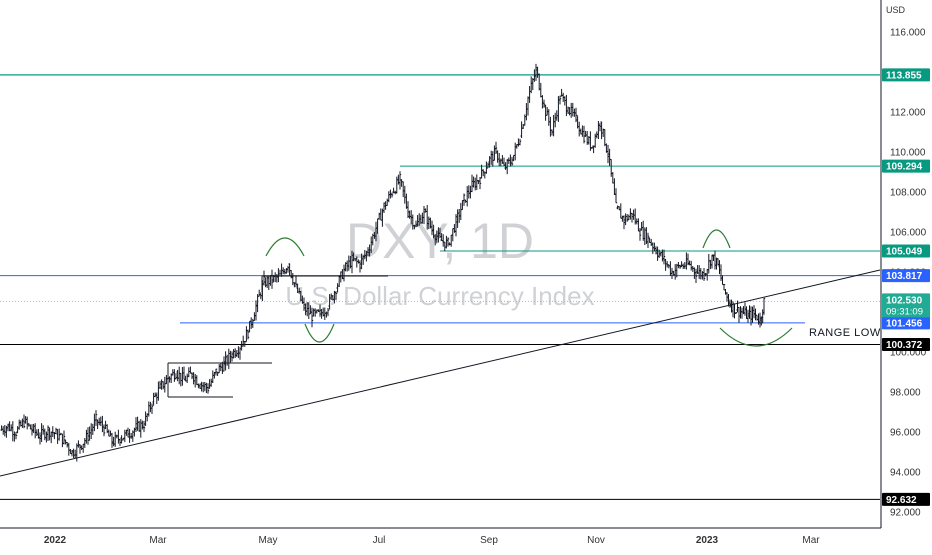 This screenshot has width=932, height=555. What do you see at coordinates (845, 333) in the screenshot?
I see `range-low-label: RANGE LOW` at bounding box center [845, 333].